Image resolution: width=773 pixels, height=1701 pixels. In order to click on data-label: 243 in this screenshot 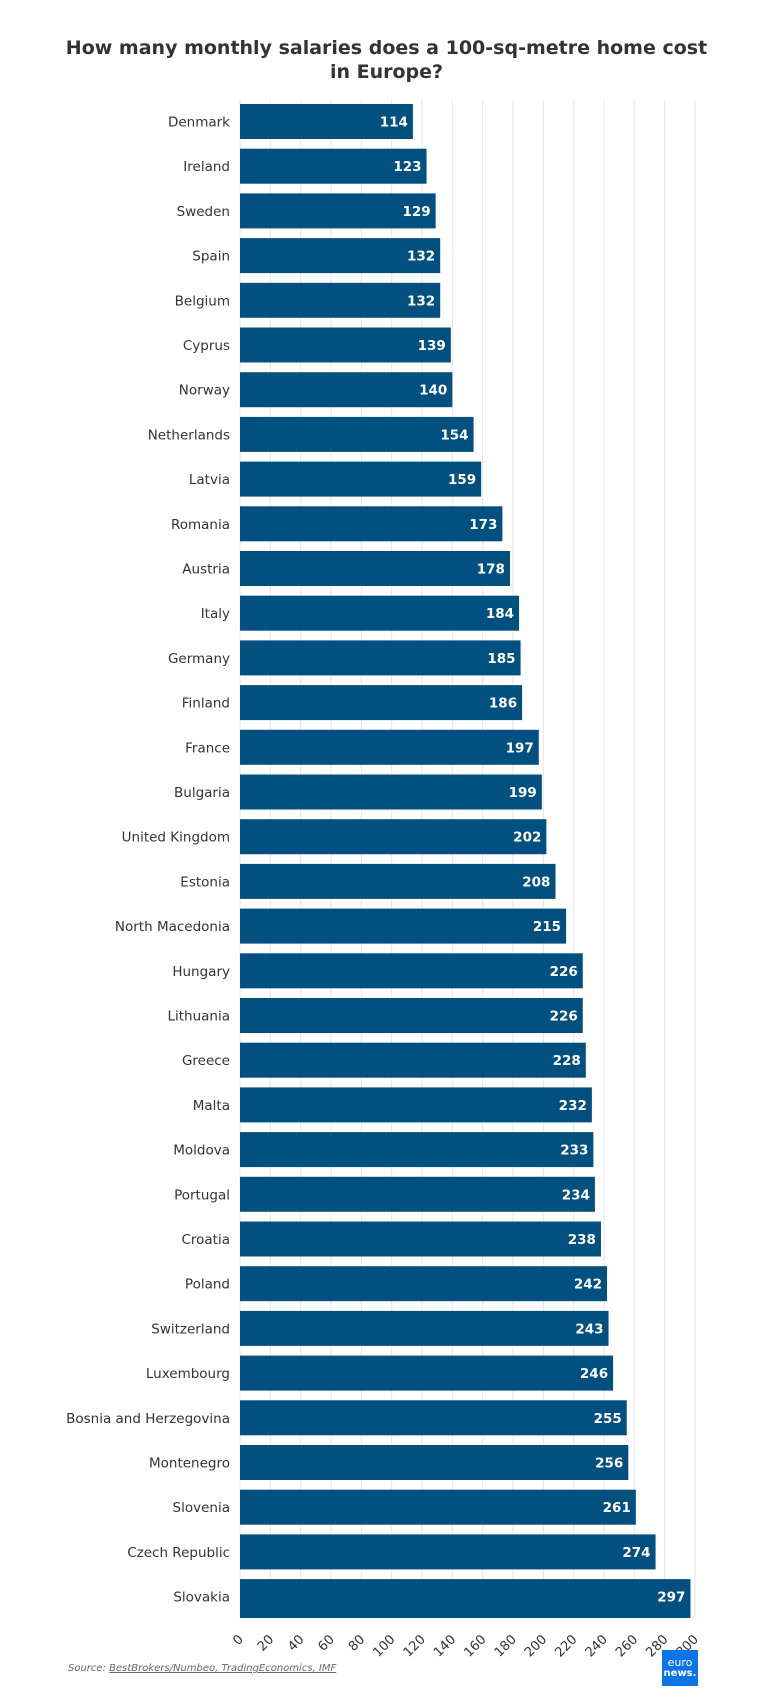, I will do `click(589, 1329)`.